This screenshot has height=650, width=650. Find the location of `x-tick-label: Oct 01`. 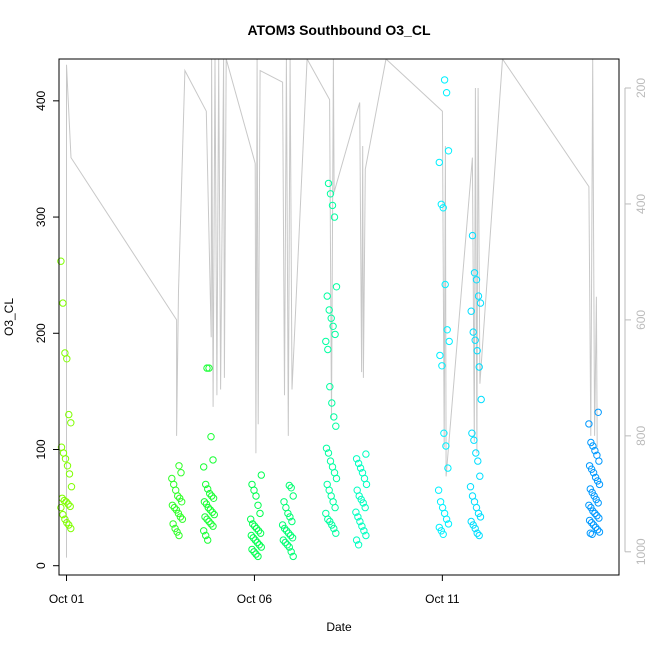

x-tick-label: Oct 01 is located at coordinates (67, 599).